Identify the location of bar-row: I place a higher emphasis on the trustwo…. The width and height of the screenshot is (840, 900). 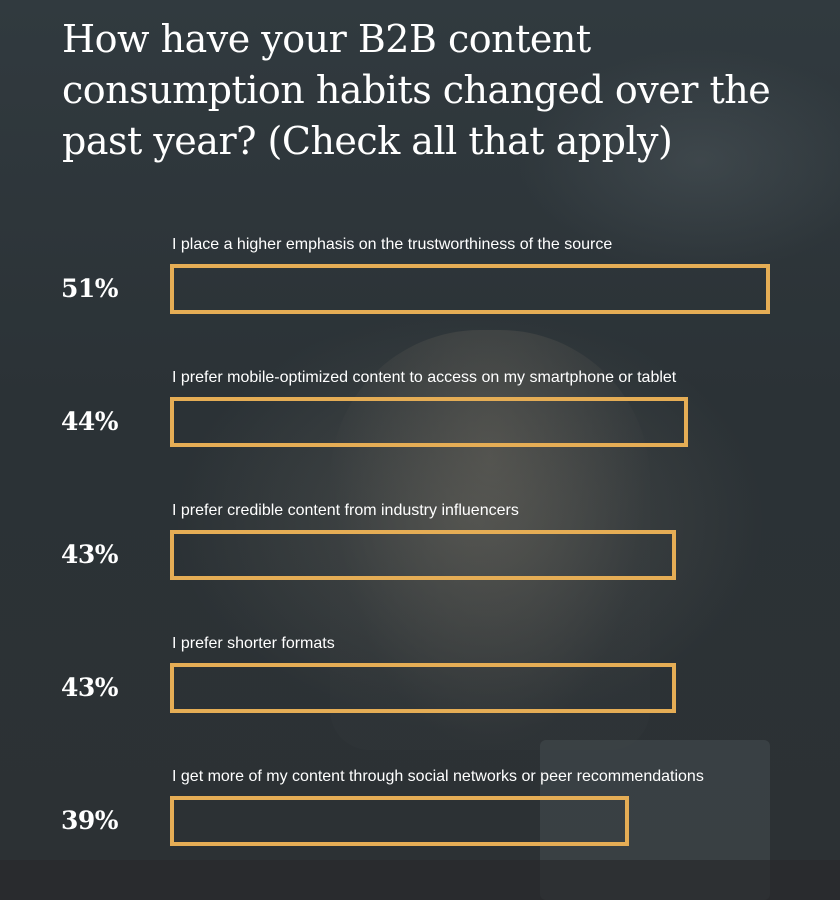
(420, 301).